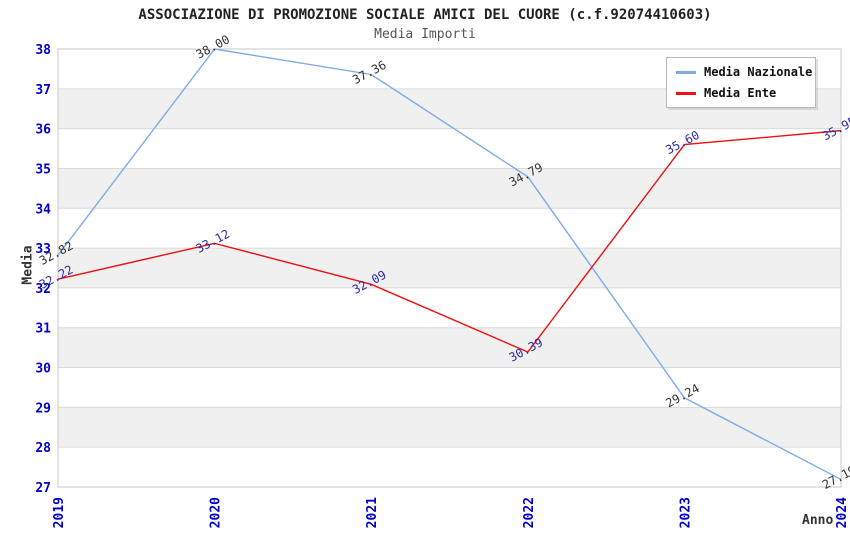  What do you see at coordinates (686, 72) in the screenshot?
I see `legend-swatch-media-nazionale` at bounding box center [686, 72].